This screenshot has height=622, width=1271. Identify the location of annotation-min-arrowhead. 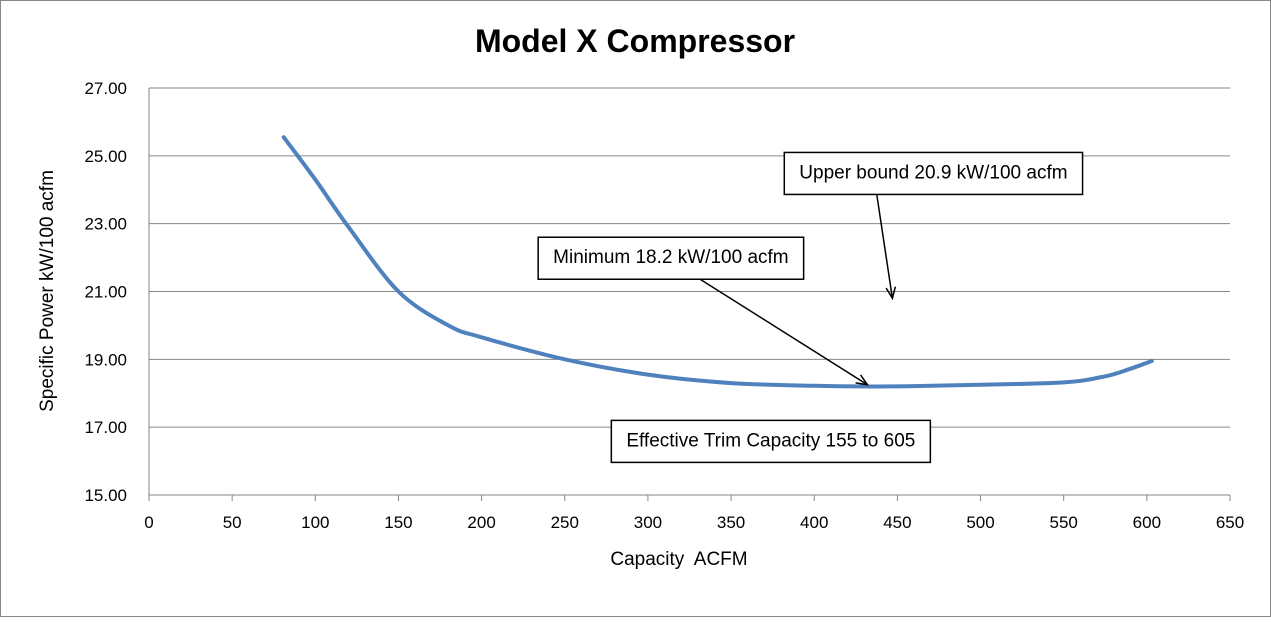
(862, 380).